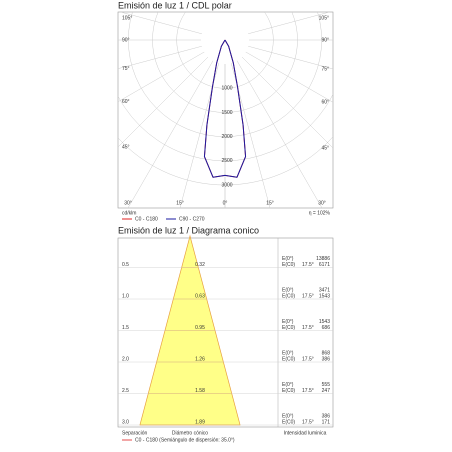 This screenshot has width=452, height=452. I want to click on diameter-label: 0.32, so click(200, 265).